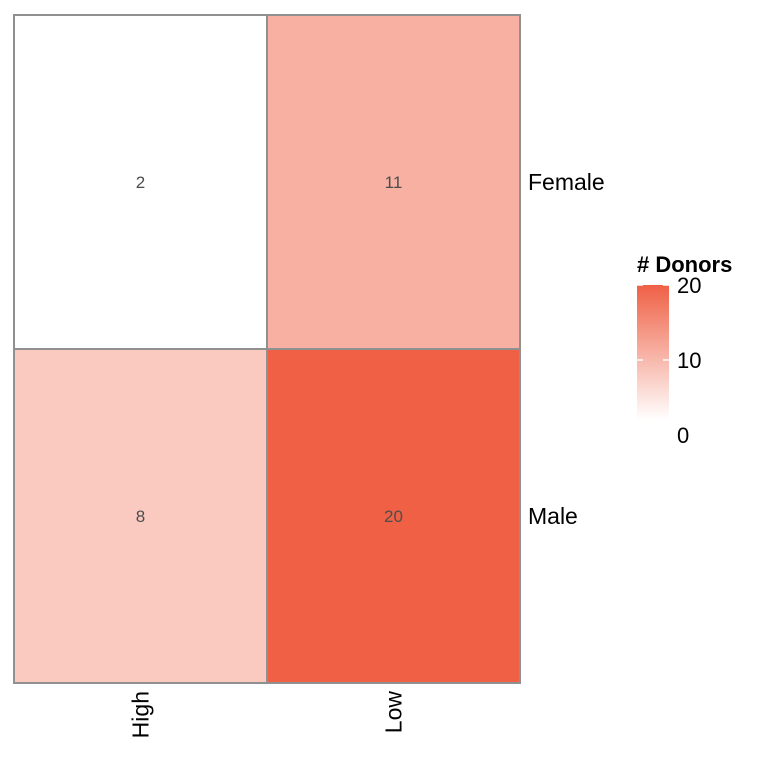  What do you see at coordinates (141, 714) in the screenshot?
I see `column-label-high: High` at bounding box center [141, 714].